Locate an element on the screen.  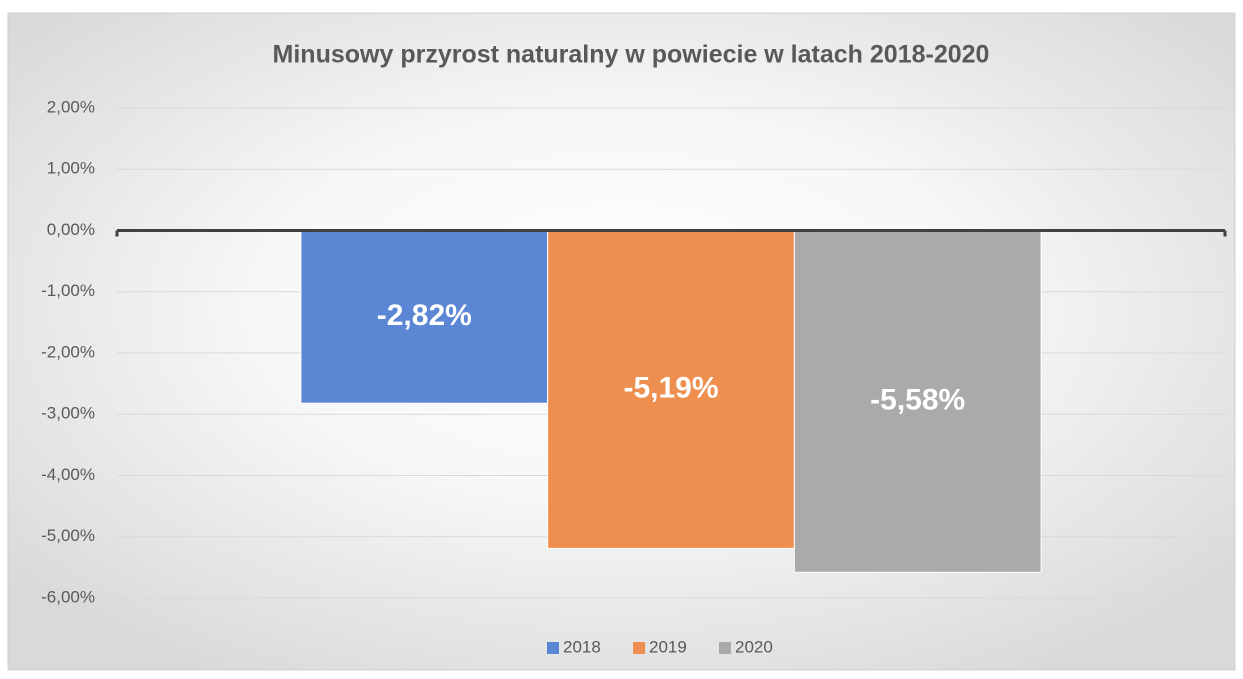
legend-label: 2019 is located at coordinates (668, 646).